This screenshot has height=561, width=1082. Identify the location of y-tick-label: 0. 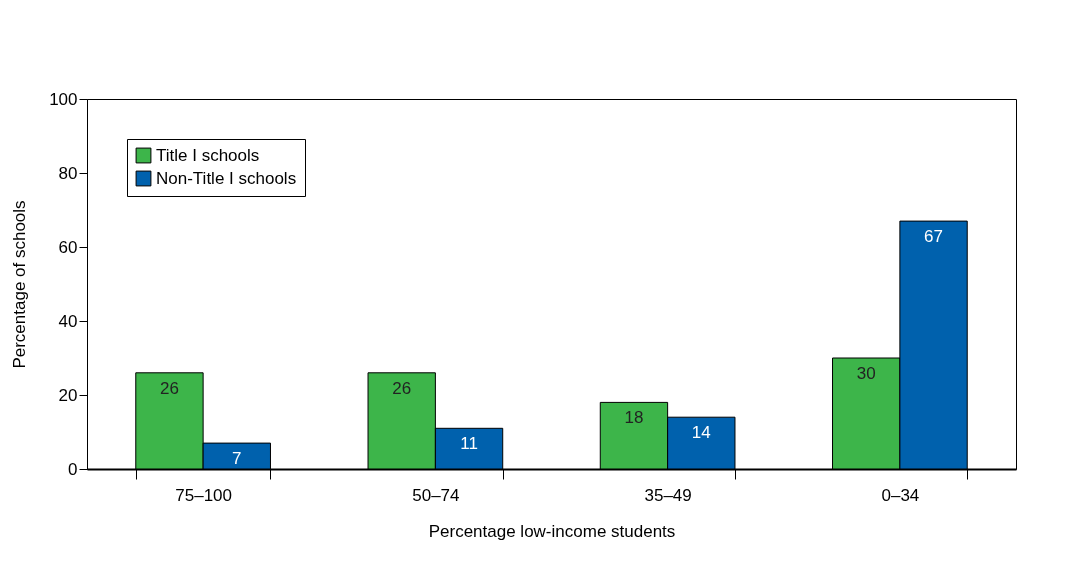
(73, 469).